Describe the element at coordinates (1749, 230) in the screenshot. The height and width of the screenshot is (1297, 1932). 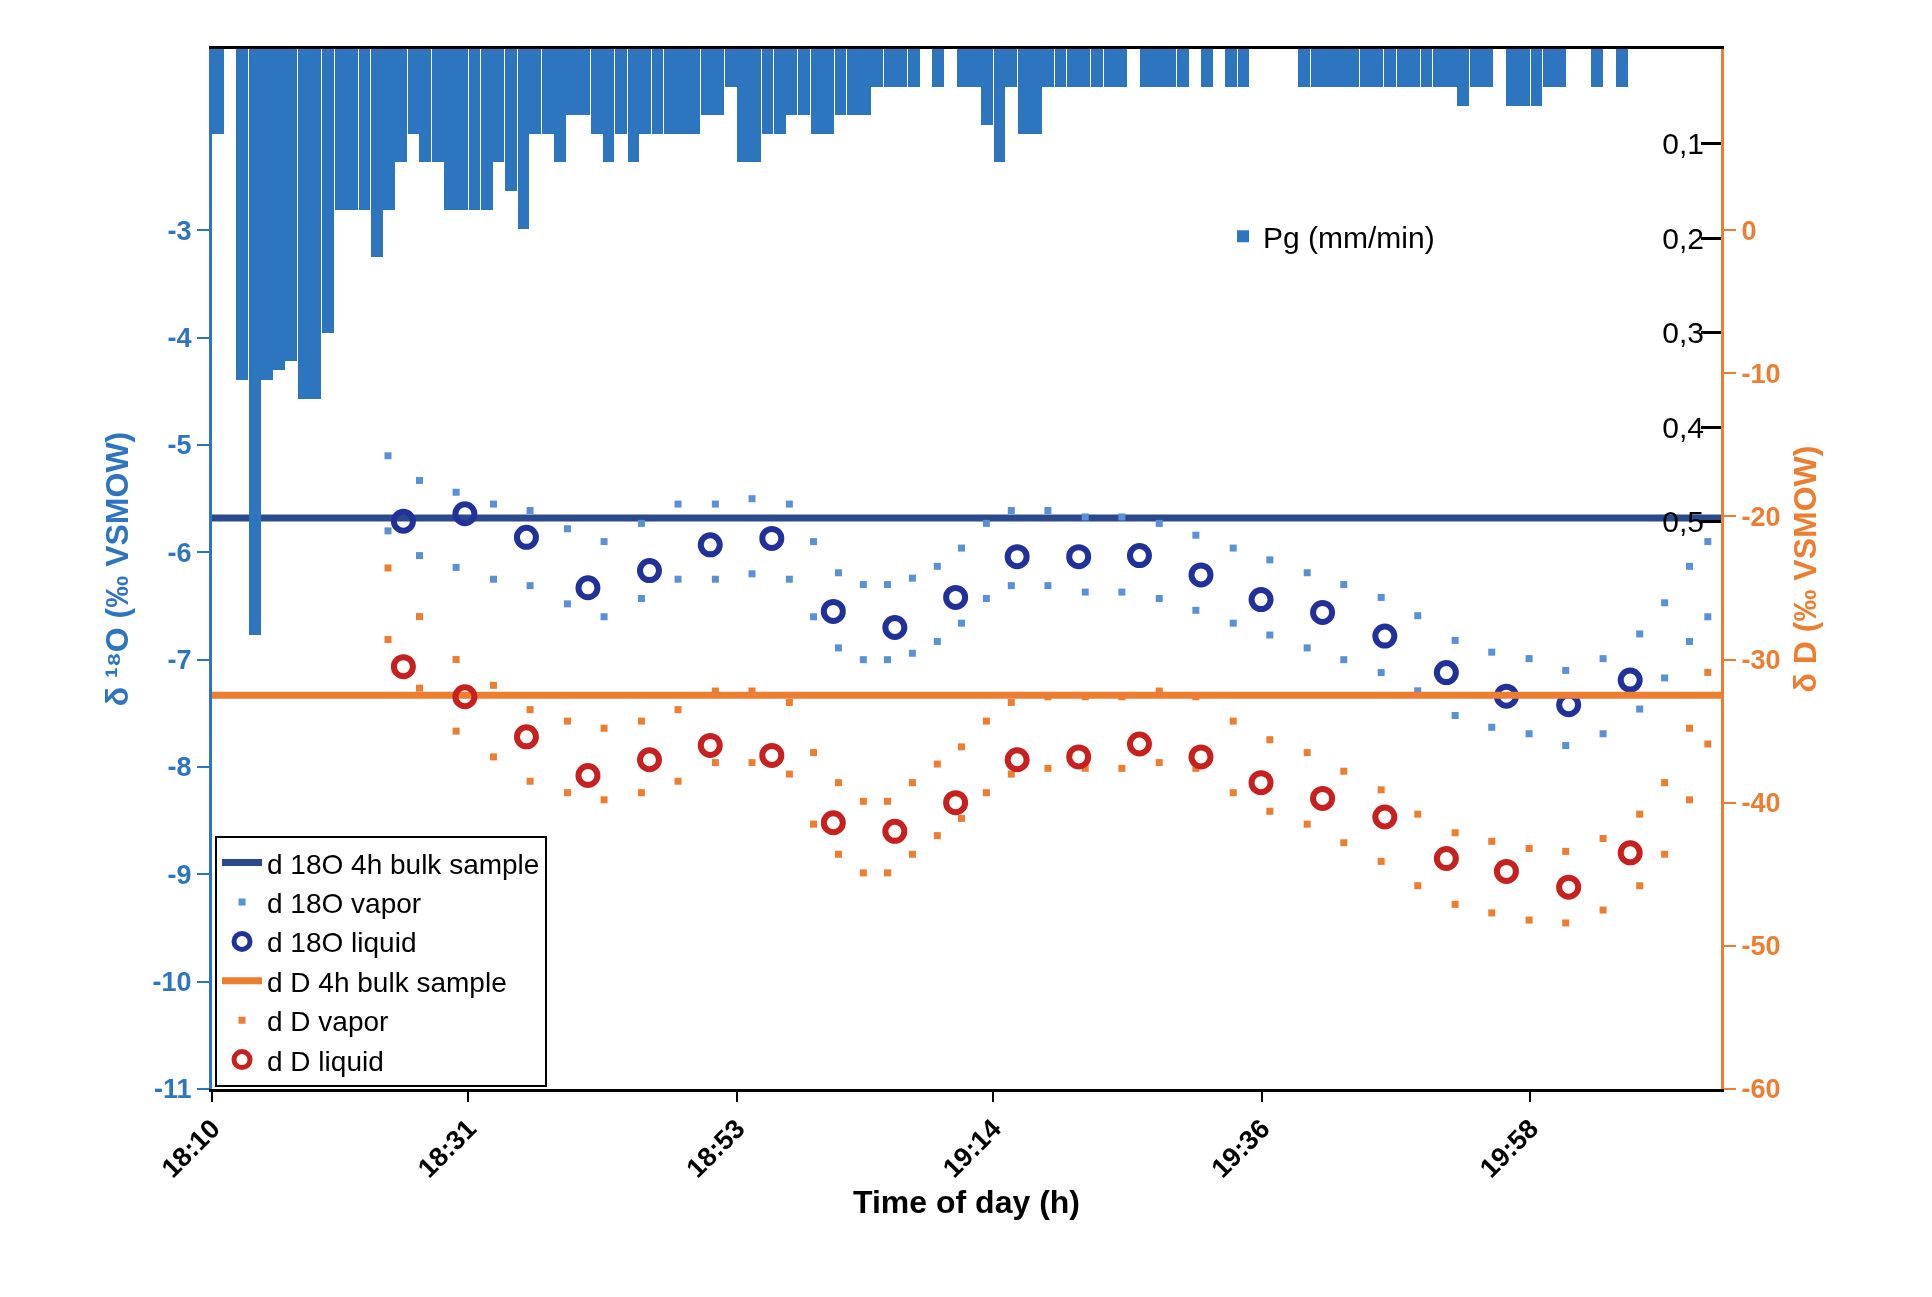
I see `y2-tick-label: 0` at that location.